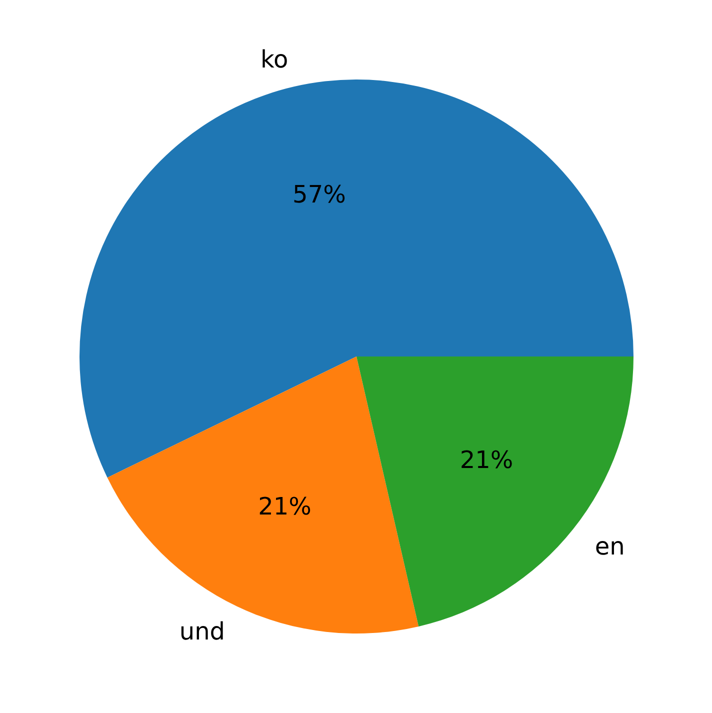  I want to click on slice-label: en, so click(609, 546).